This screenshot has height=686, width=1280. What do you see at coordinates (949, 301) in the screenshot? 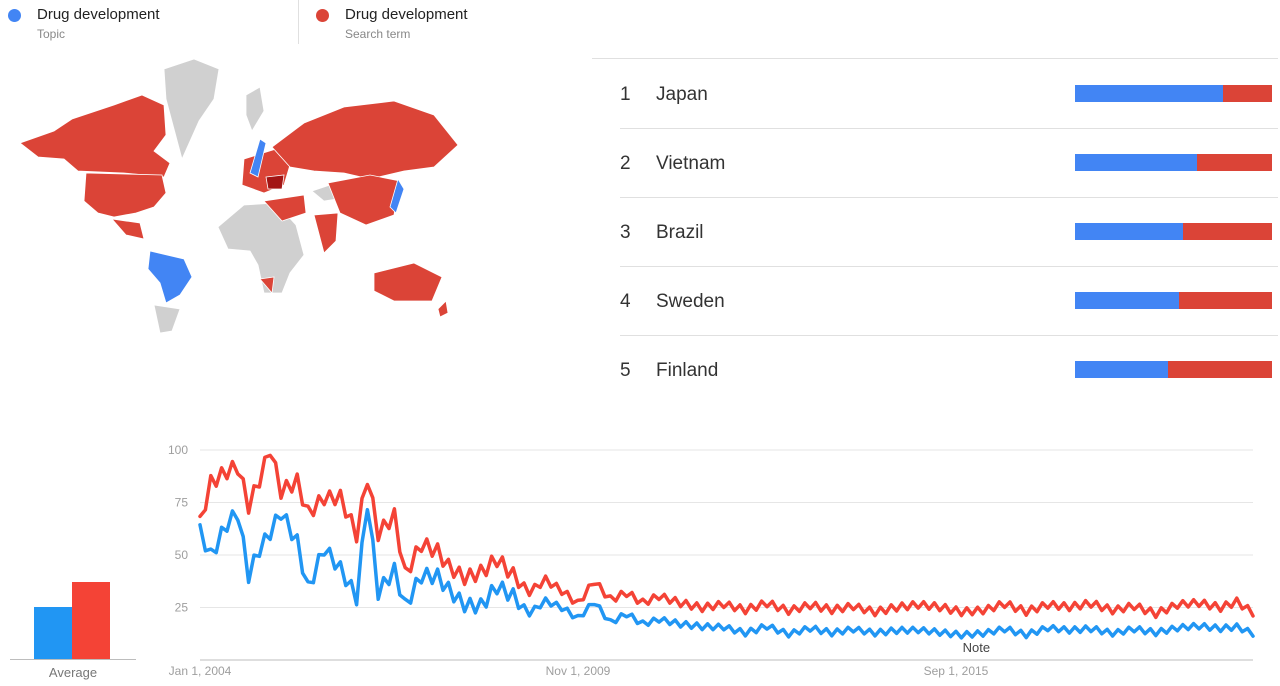
I see `ranking-row: 4 Sweden` at bounding box center [949, 301].